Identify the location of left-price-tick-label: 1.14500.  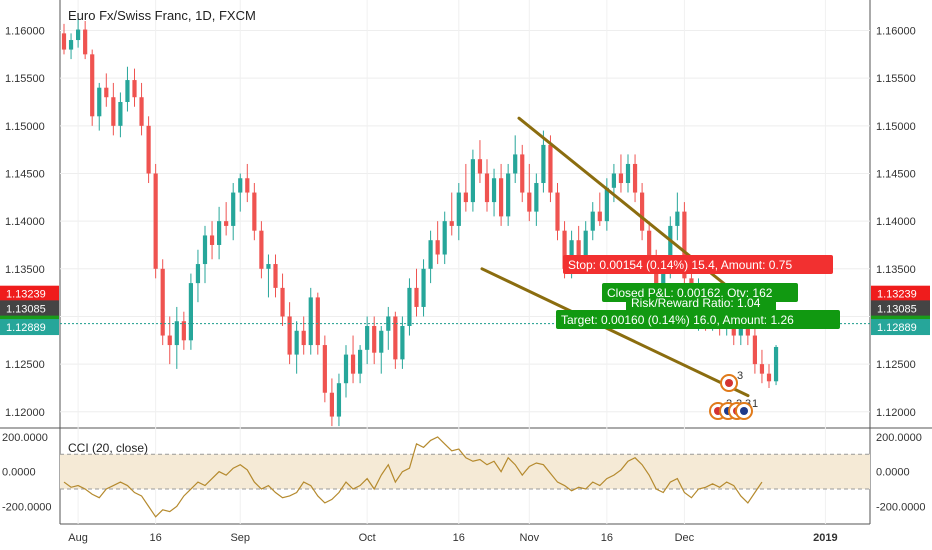
(25, 174).